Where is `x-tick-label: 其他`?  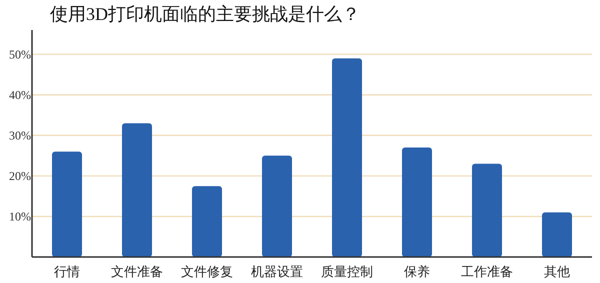
x-tick-label: 其他 is located at coordinates (557, 271).